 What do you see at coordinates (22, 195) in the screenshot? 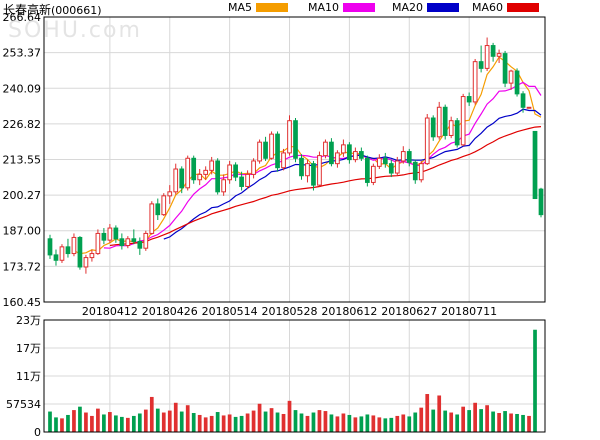
I see `price-tick-label: 200.27` at bounding box center [22, 195].